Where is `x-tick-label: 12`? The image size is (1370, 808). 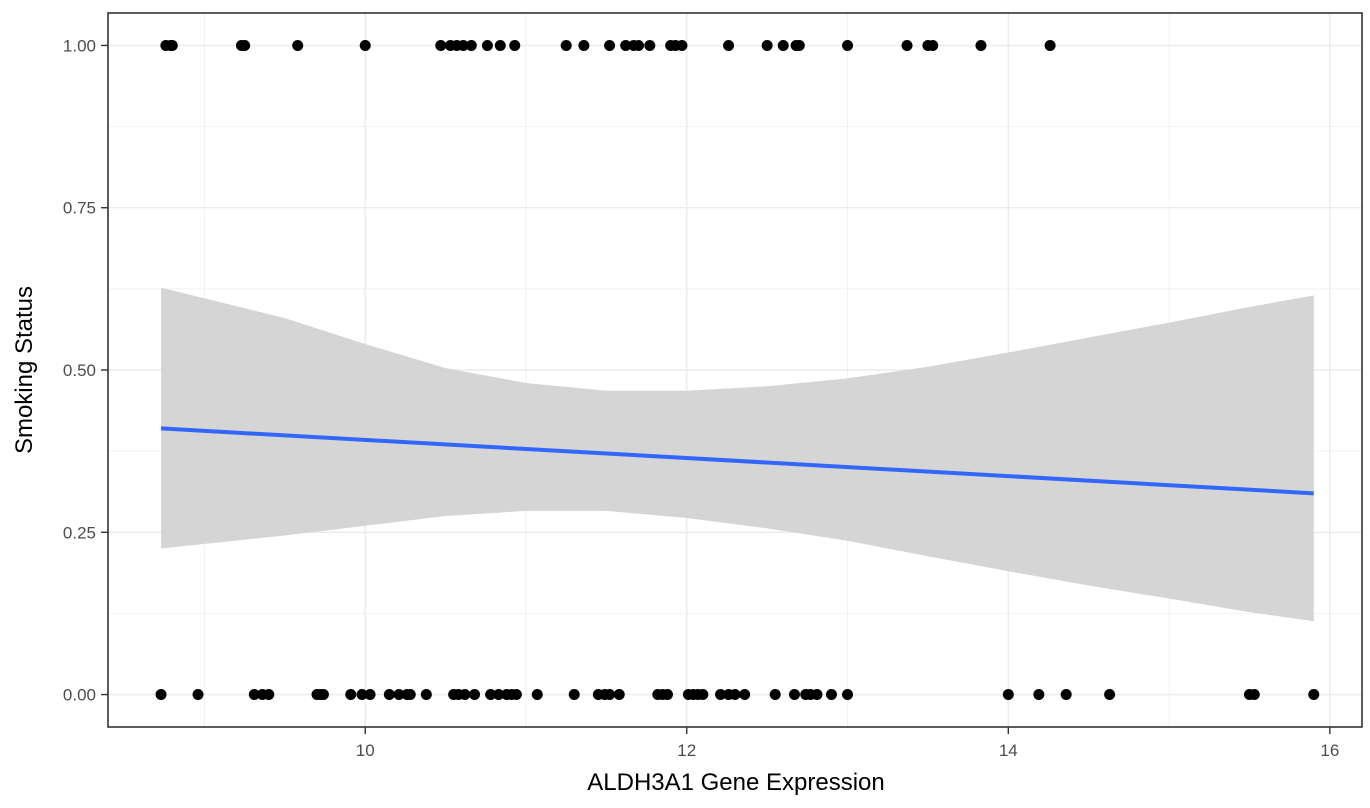
x-tick-label: 12 is located at coordinates (686, 750).